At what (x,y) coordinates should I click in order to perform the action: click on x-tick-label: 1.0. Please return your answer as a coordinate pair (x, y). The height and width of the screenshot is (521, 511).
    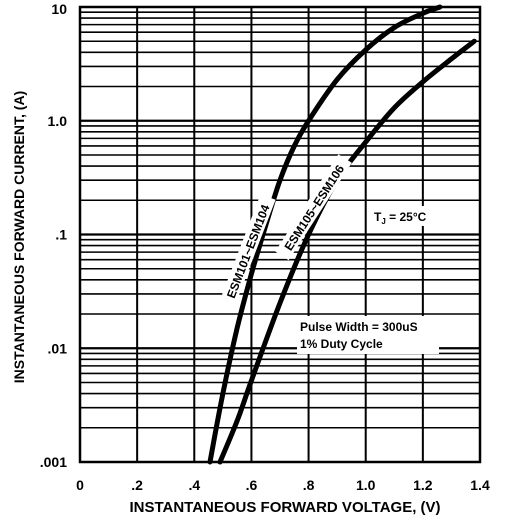
    Looking at the image, I should click on (366, 485).